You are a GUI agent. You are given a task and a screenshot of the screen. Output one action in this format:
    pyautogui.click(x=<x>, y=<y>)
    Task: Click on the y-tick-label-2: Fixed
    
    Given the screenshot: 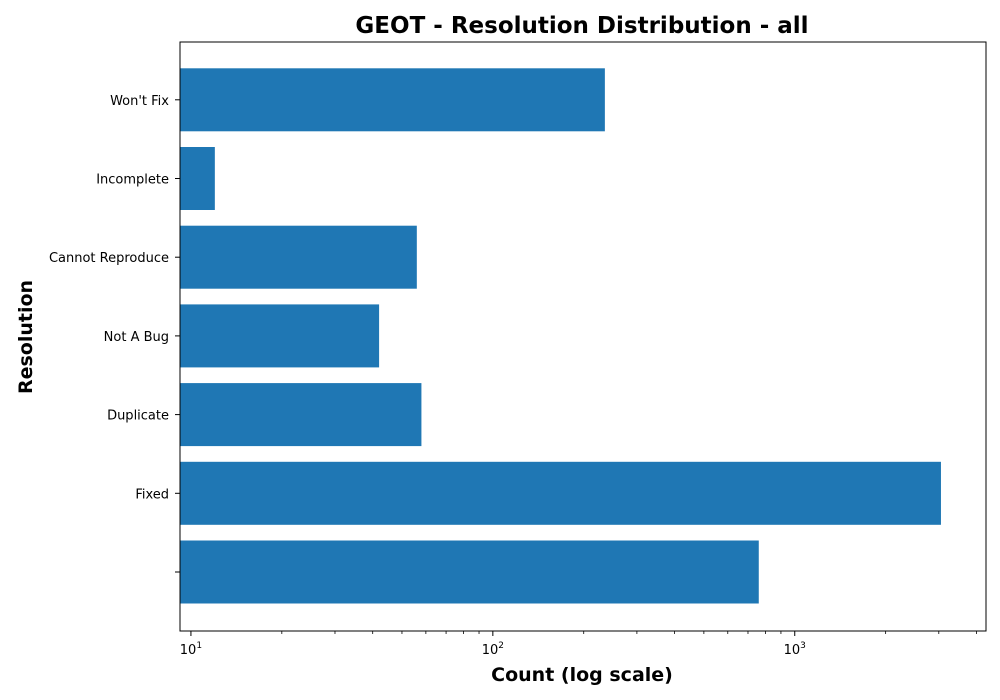 What is the action you would take?
    pyautogui.click(x=152, y=494)
    